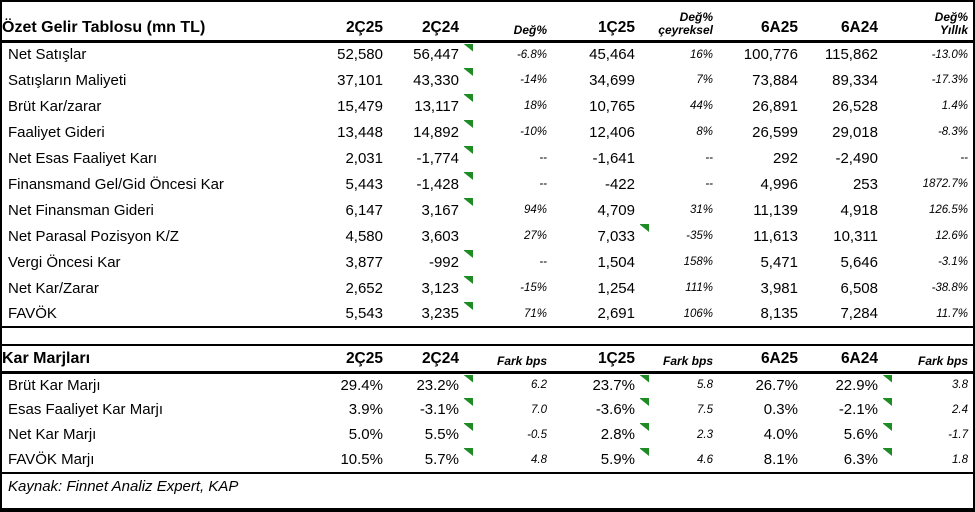  Describe the element at coordinates (619, 184) in the screenshot. I see `cell-value: -422` at that location.